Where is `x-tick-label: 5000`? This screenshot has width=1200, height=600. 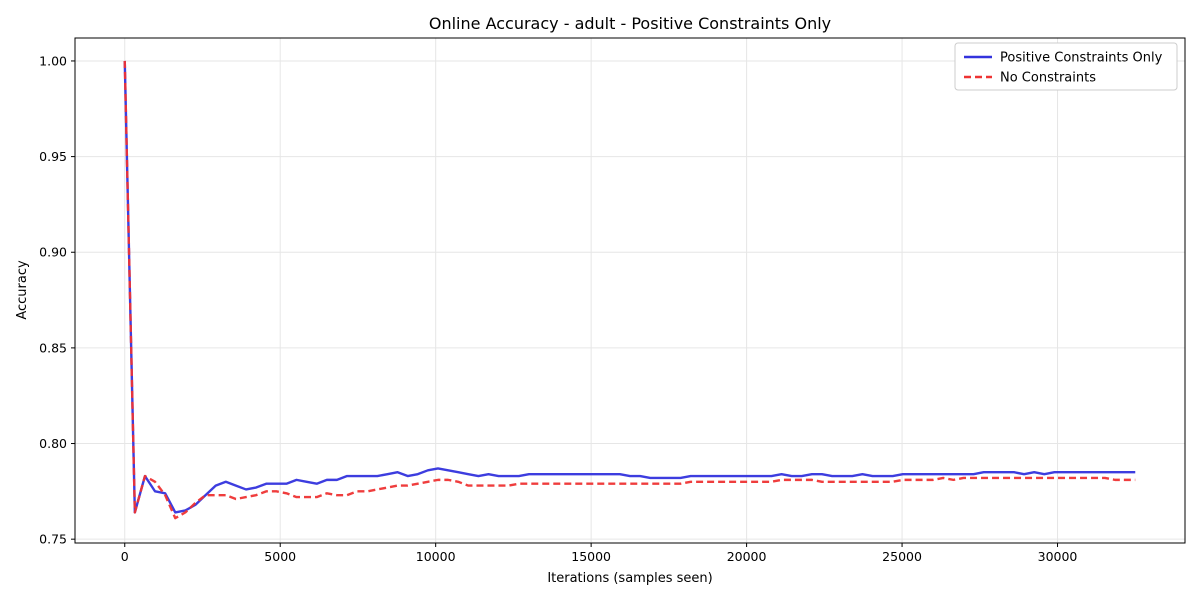
x-tick-label: 5000 is located at coordinates (280, 556).